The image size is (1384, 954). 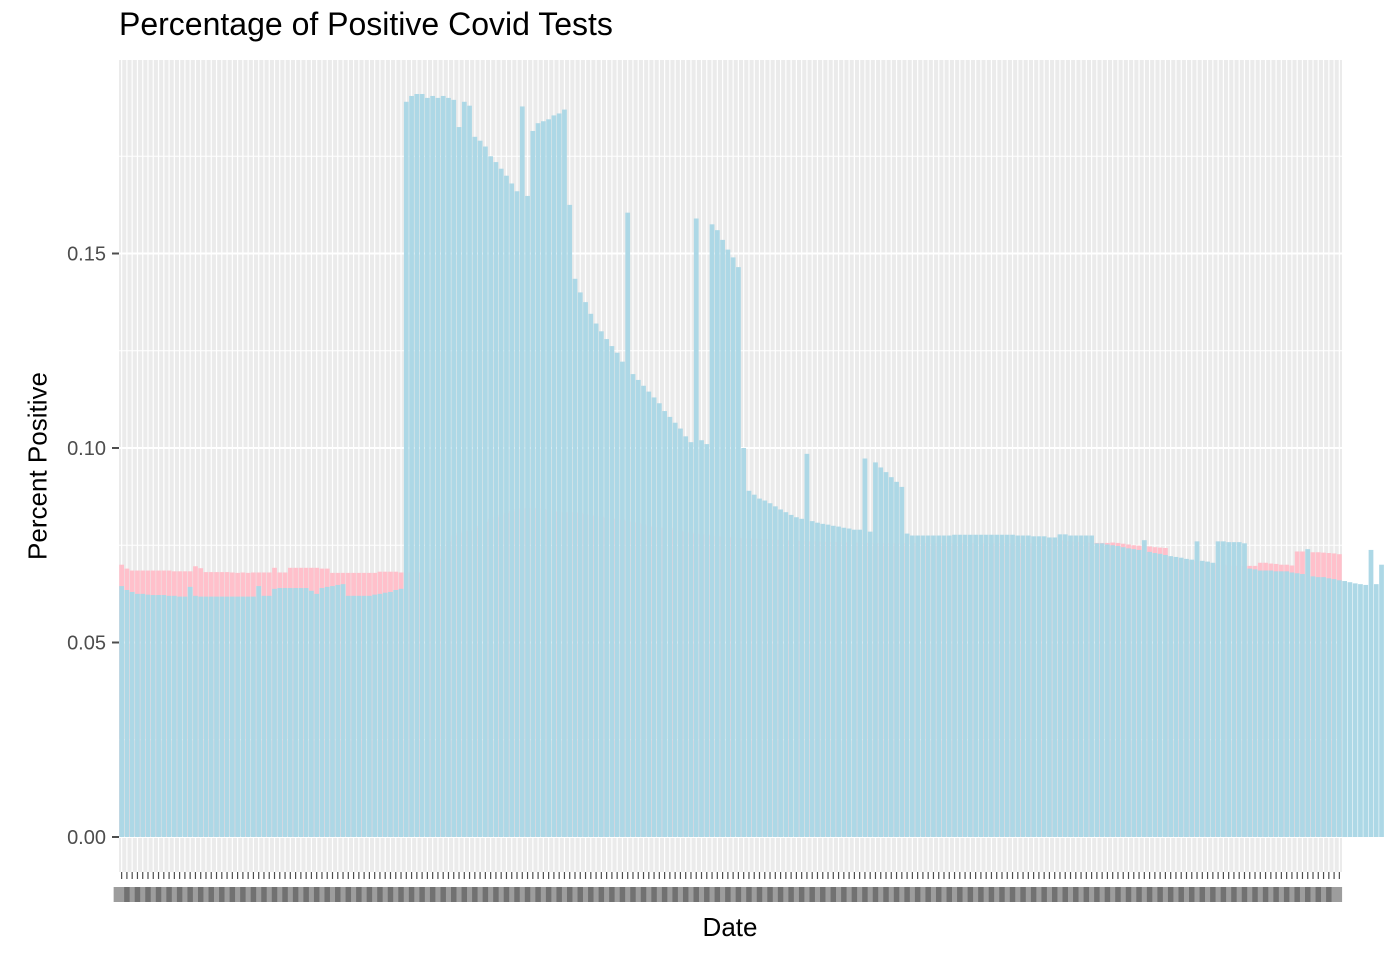 What do you see at coordinates (366, 24) in the screenshot?
I see `chart-title: Percentage of Positive Covid Tests` at bounding box center [366, 24].